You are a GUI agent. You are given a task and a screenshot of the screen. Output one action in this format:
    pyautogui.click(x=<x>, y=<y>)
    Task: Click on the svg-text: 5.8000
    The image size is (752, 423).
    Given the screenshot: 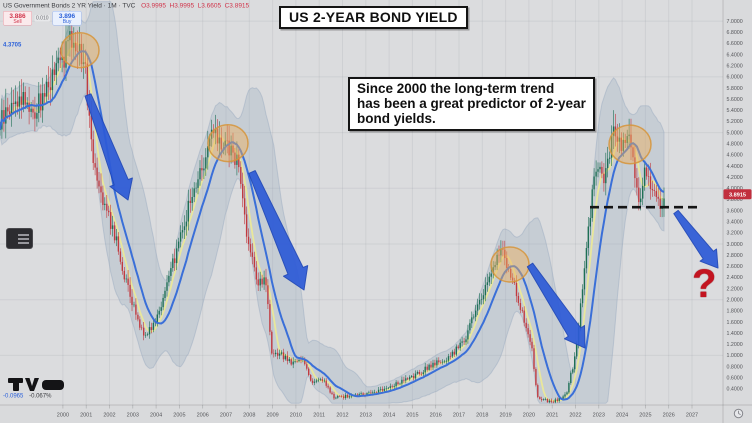 What is the action you would take?
    pyautogui.click(x=735, y=89)
    